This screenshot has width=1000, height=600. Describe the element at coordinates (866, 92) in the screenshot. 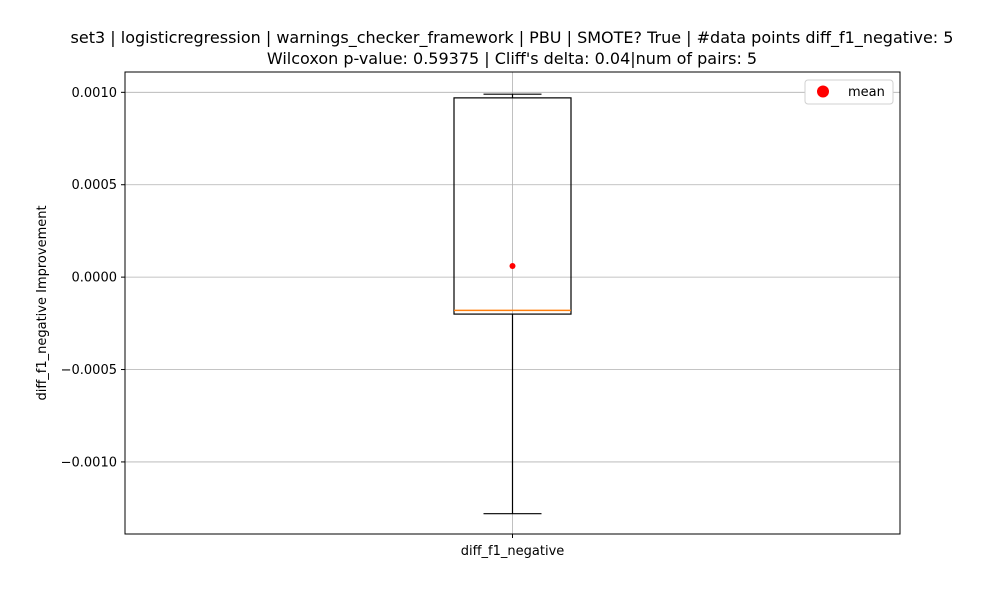

I see `legend-label-mean: mean` at that location.